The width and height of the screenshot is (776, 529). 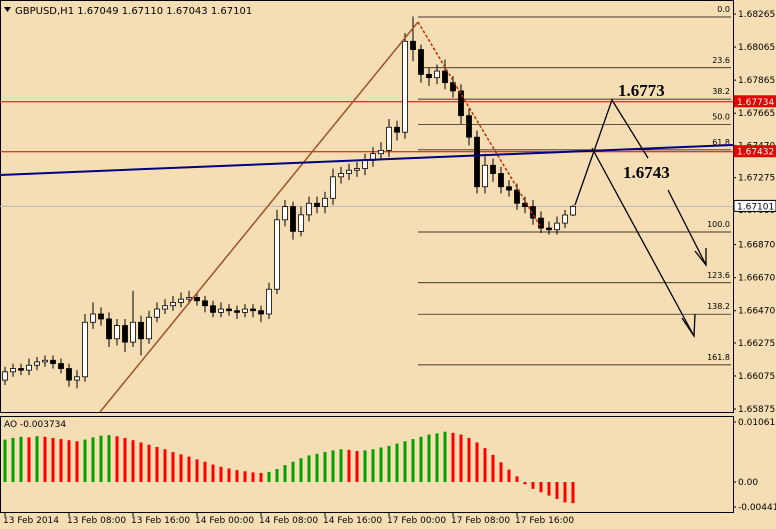 What do you see at coordinates (718, 275) in the screenshot?
I see `fib-label: 123.6` at bounding box center [718, 275].